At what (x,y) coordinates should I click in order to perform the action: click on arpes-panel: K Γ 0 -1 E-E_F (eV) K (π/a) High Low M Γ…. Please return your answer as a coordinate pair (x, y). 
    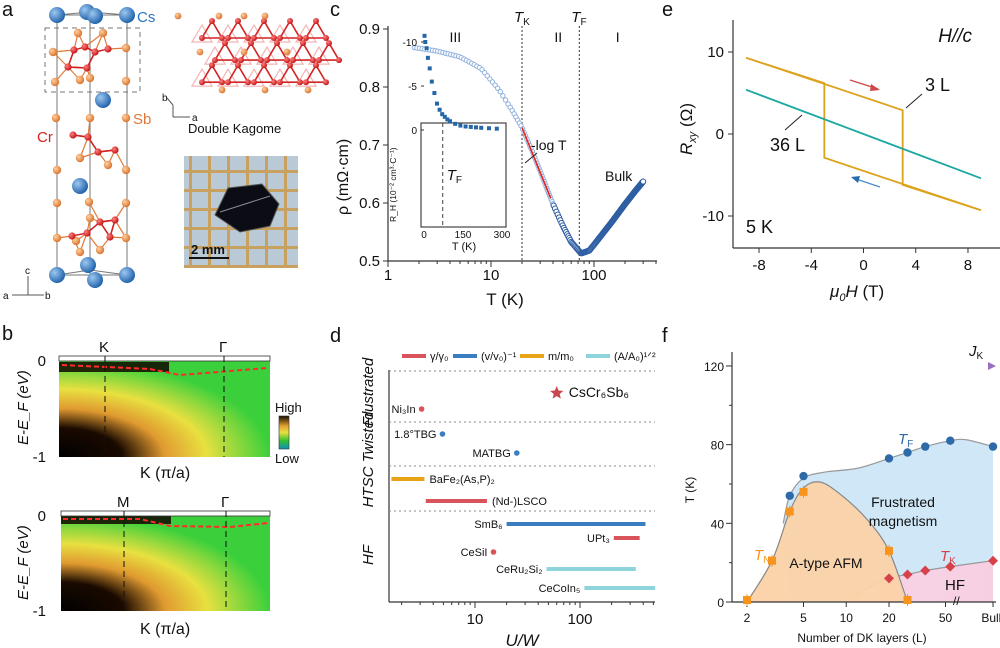
    Looking at the image, I should click on (158, 488).